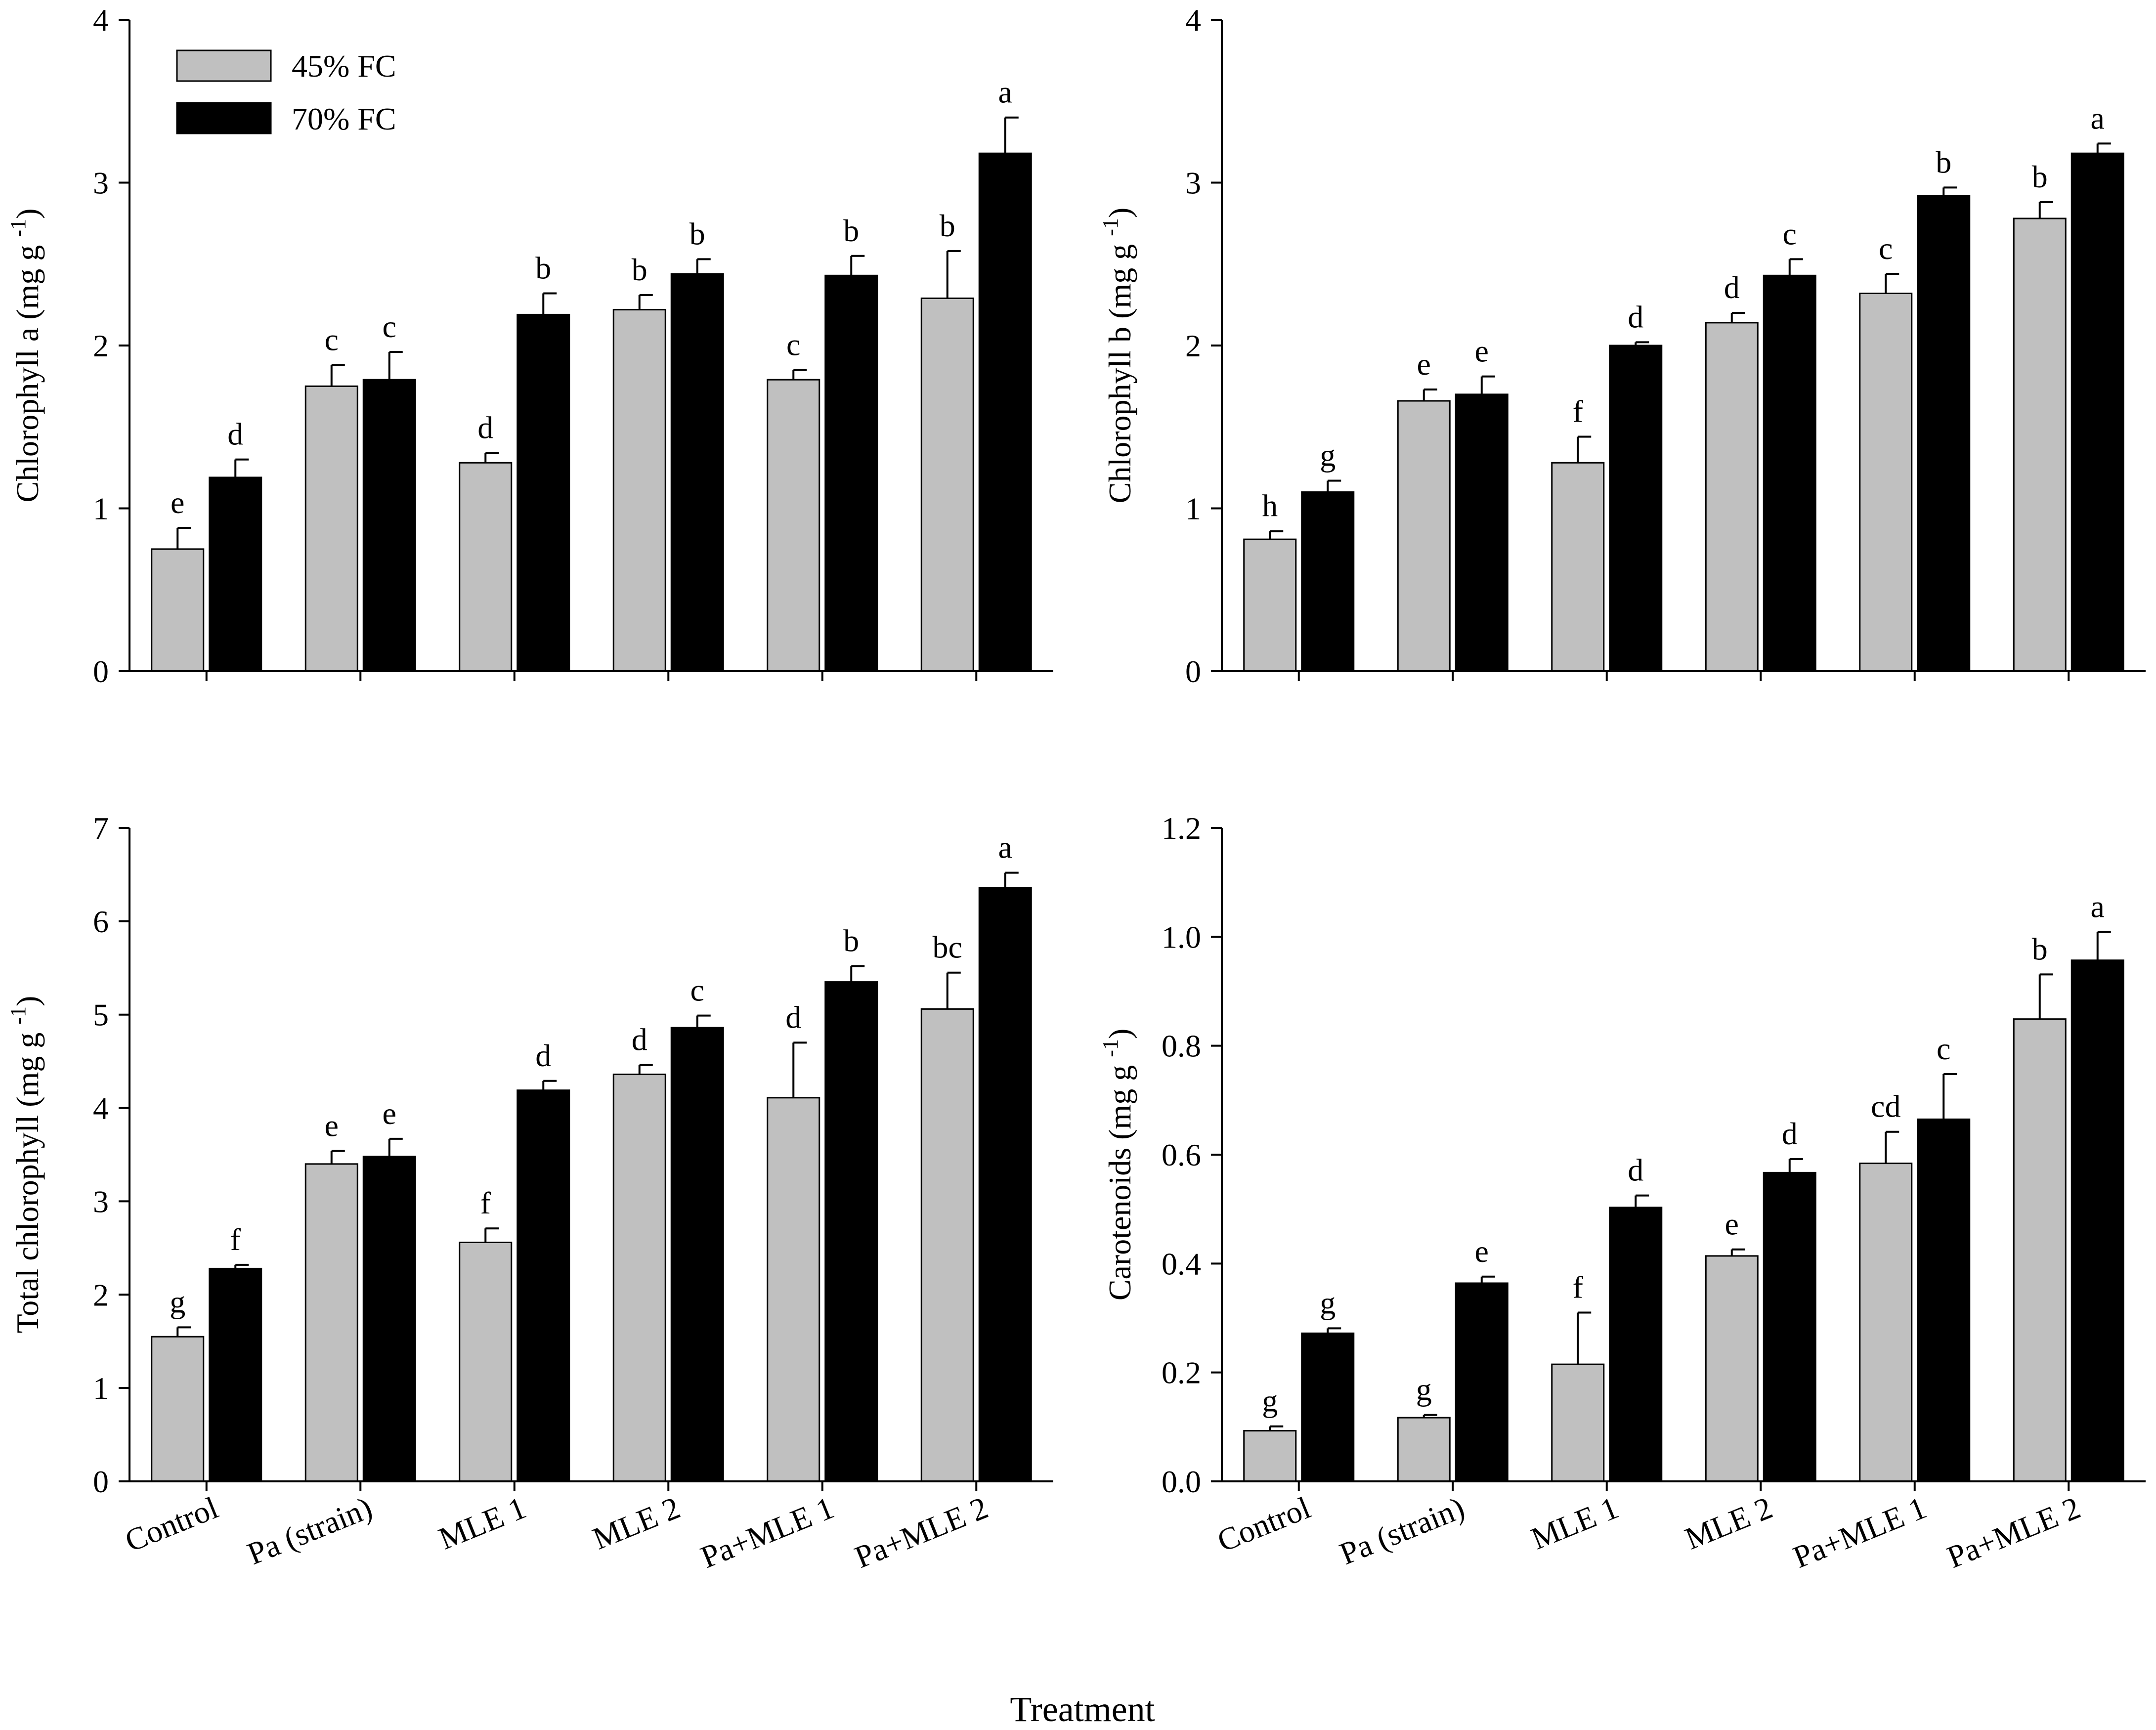 The width and height of the screenshot is (2156, 1730). What do you see at coordinates (224, 118) in the screenshot?
I see `legend-swatch-70fc` at bounding box center [224, 118].